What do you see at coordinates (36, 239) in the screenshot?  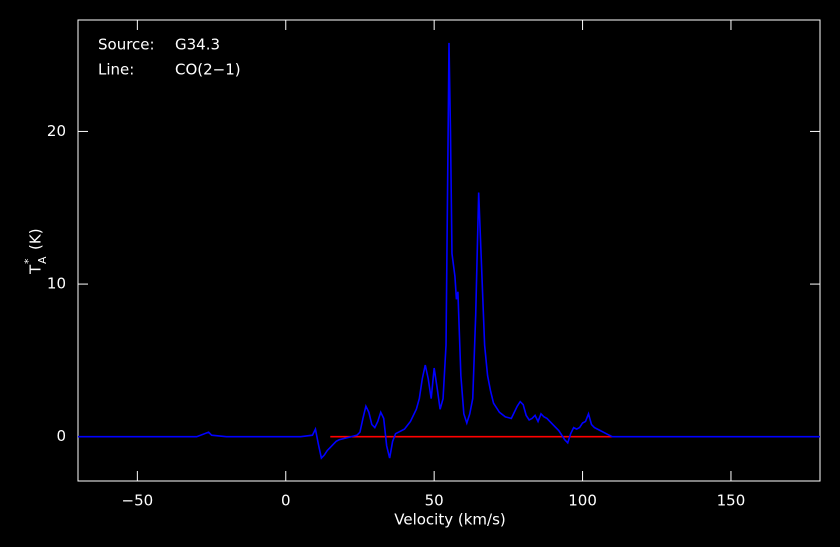 I see `y-label-unit: (K)` at bounding box center [36, 239].